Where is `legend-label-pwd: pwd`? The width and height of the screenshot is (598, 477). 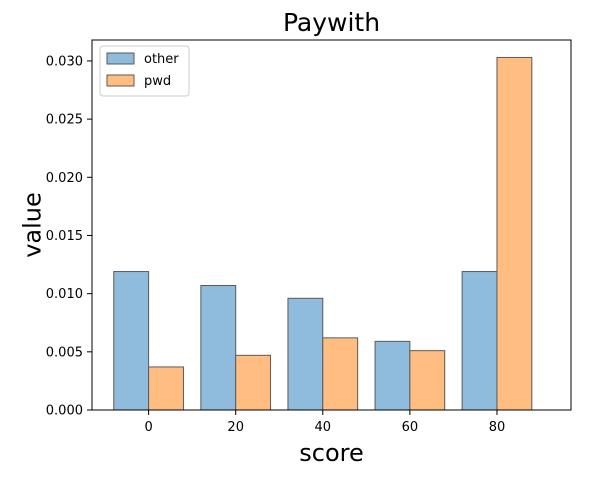
legend-label-pwd: pwd is located at coordinates (157, 81).